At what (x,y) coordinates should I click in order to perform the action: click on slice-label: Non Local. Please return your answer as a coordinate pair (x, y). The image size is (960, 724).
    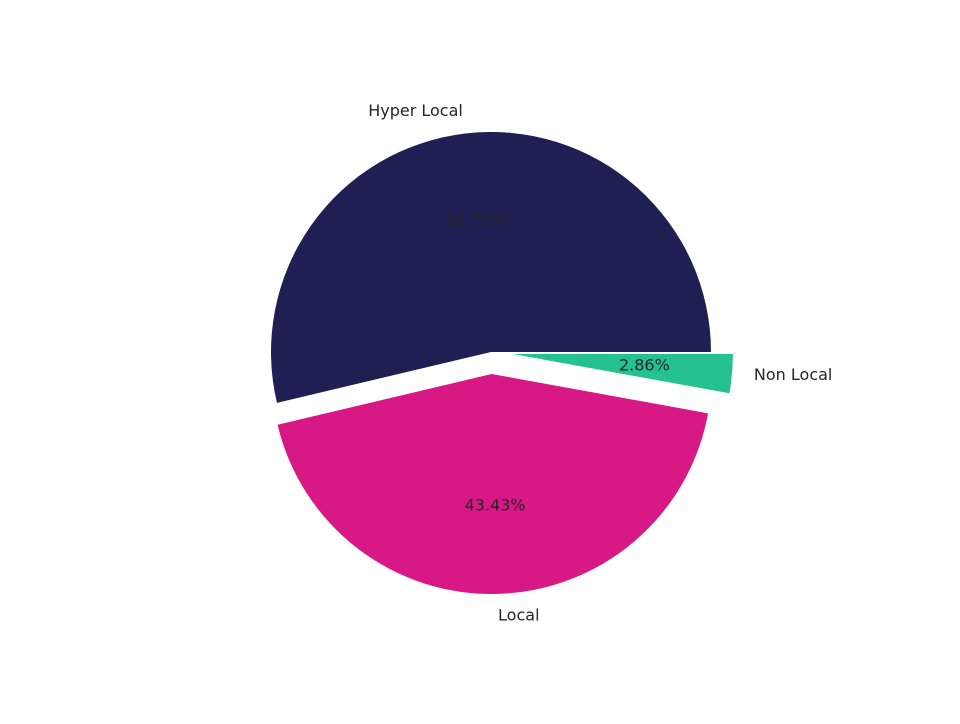
    Looking at the image, I should click on (793, 374).